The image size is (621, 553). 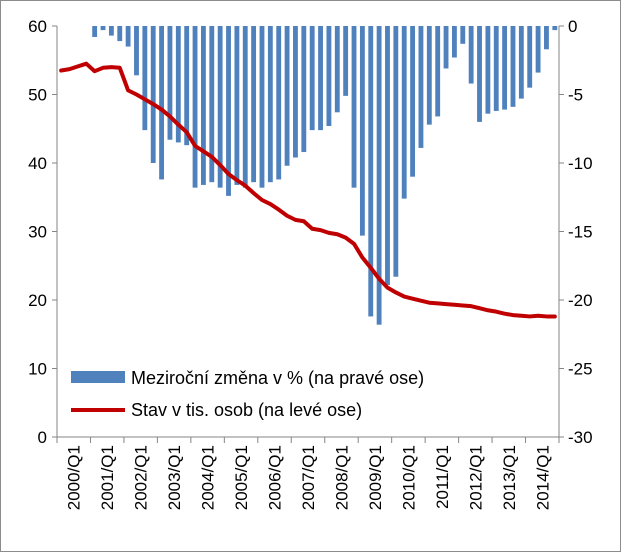 What do you see at coordinates (580, 369) in the screenshot?
I see `right-tick-label: -25` at bounding box center [580, 369].